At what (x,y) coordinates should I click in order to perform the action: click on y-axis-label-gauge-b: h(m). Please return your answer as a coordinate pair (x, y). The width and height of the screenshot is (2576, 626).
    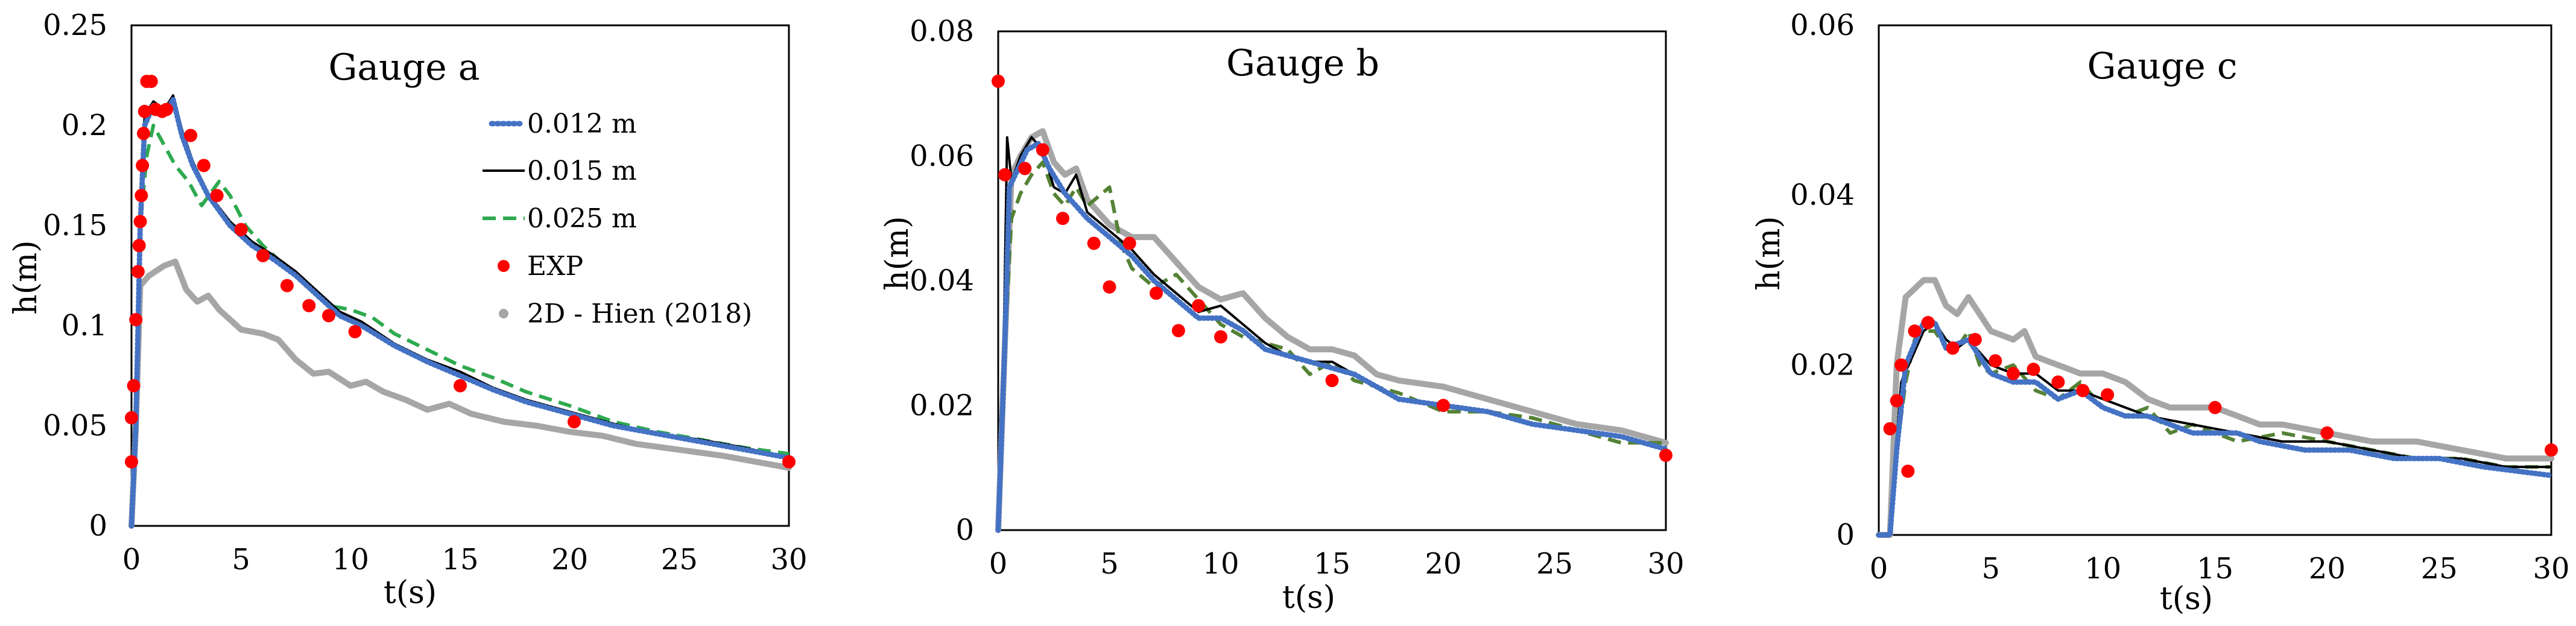
    Looking at the image, I should click on (897, 253).